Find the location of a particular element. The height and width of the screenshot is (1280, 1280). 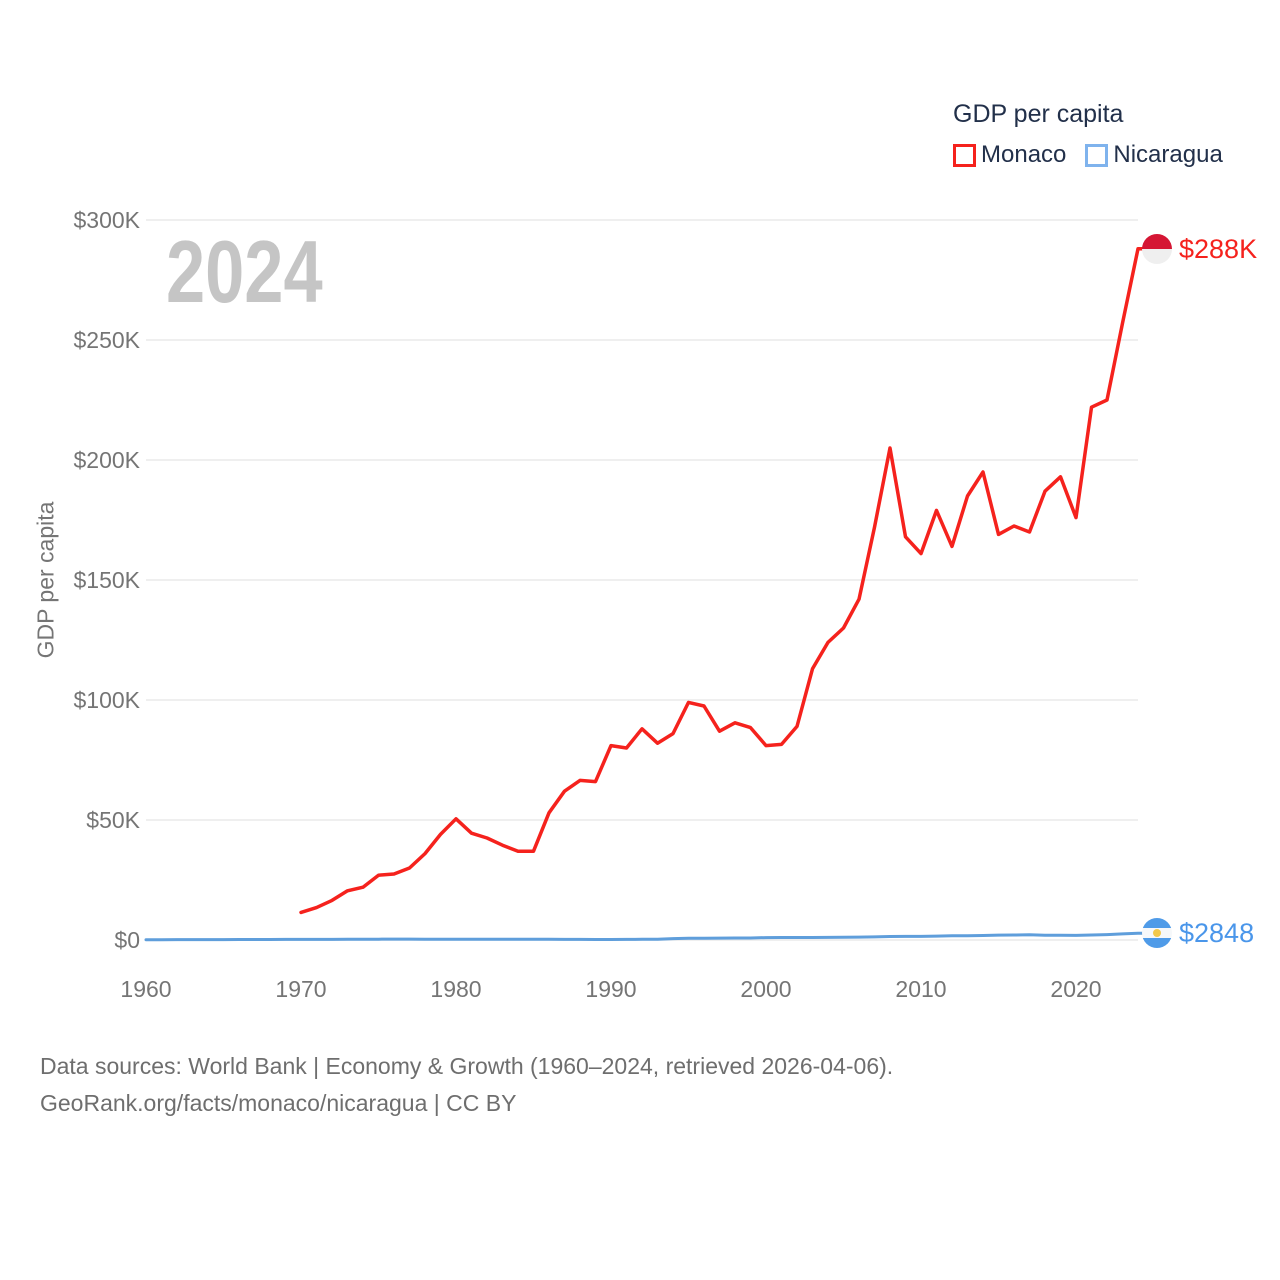

chart-legend: GDP per capita Monaco Nicaragua is located at coordinates (1088, 134).